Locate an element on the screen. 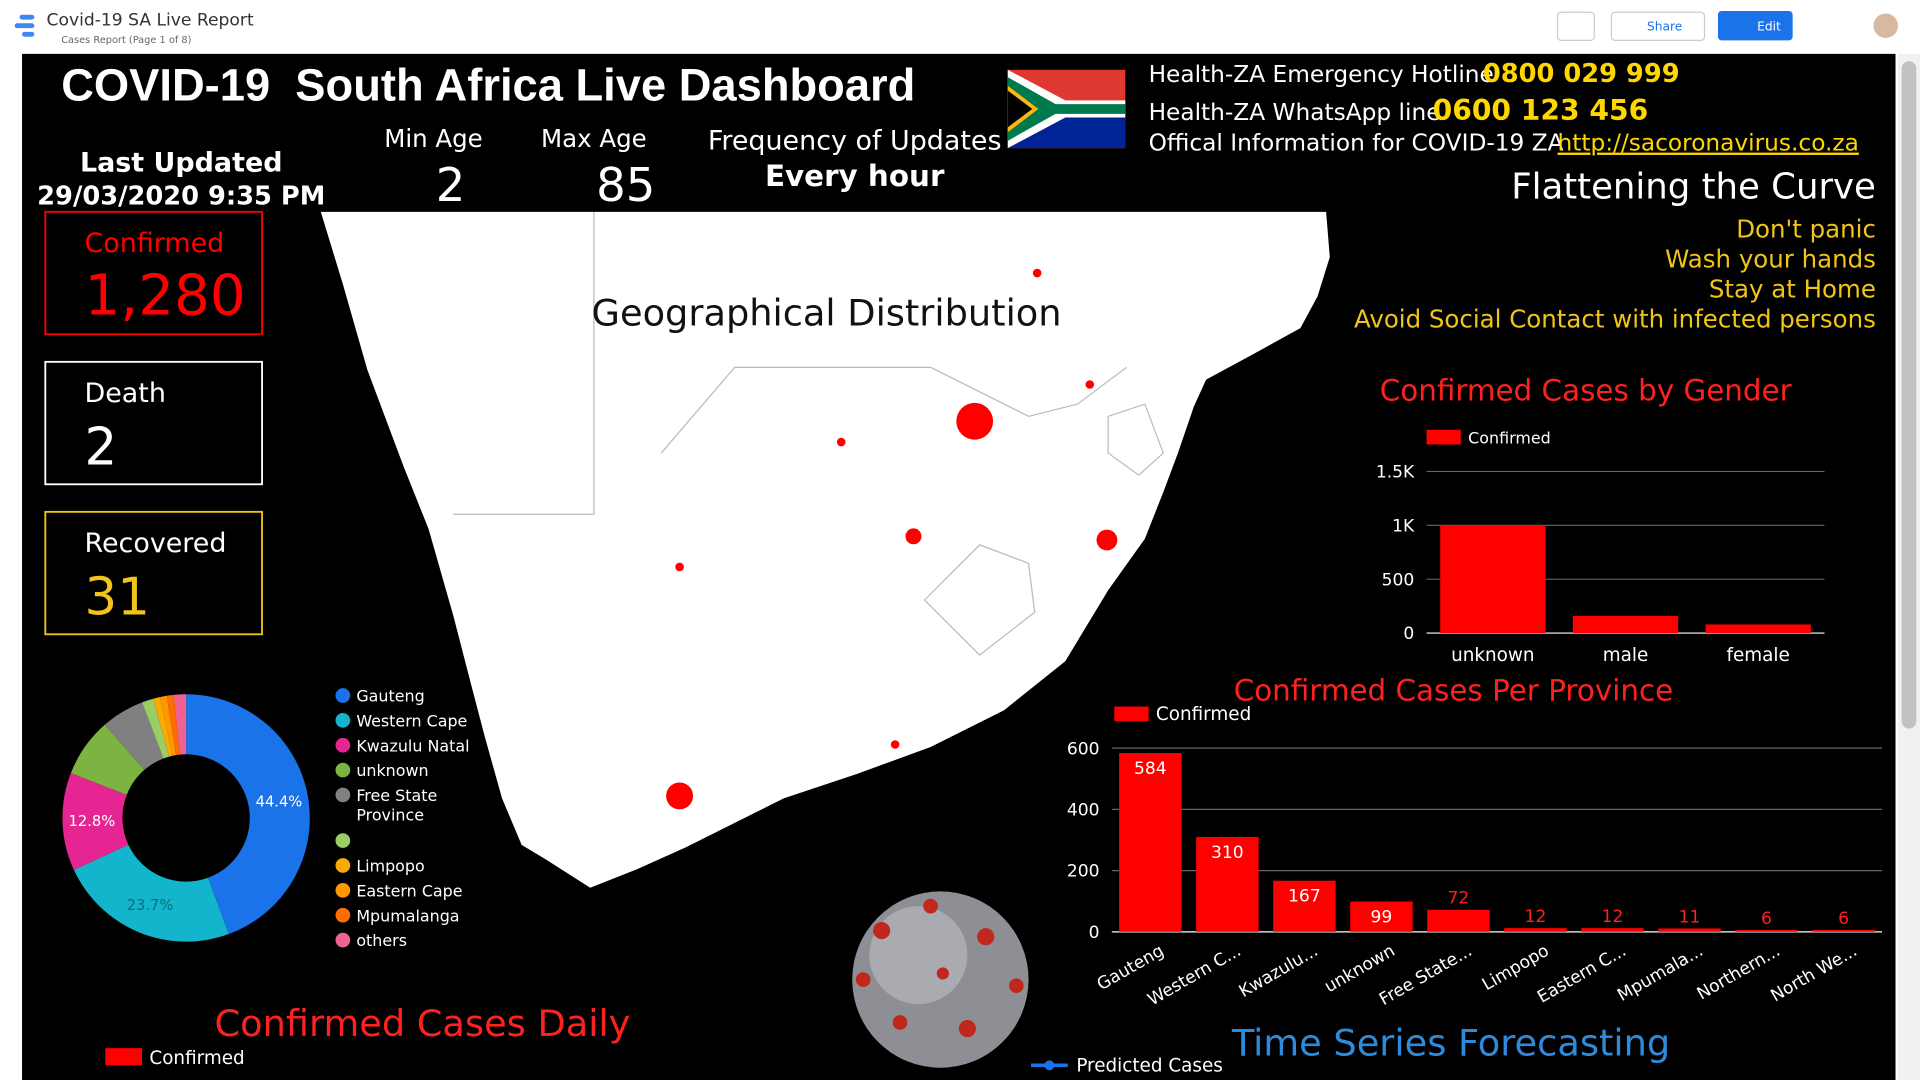 This screenshot has height=1080, width=1920. x-tick-label: unknown is located at coordinates (1492, 655).